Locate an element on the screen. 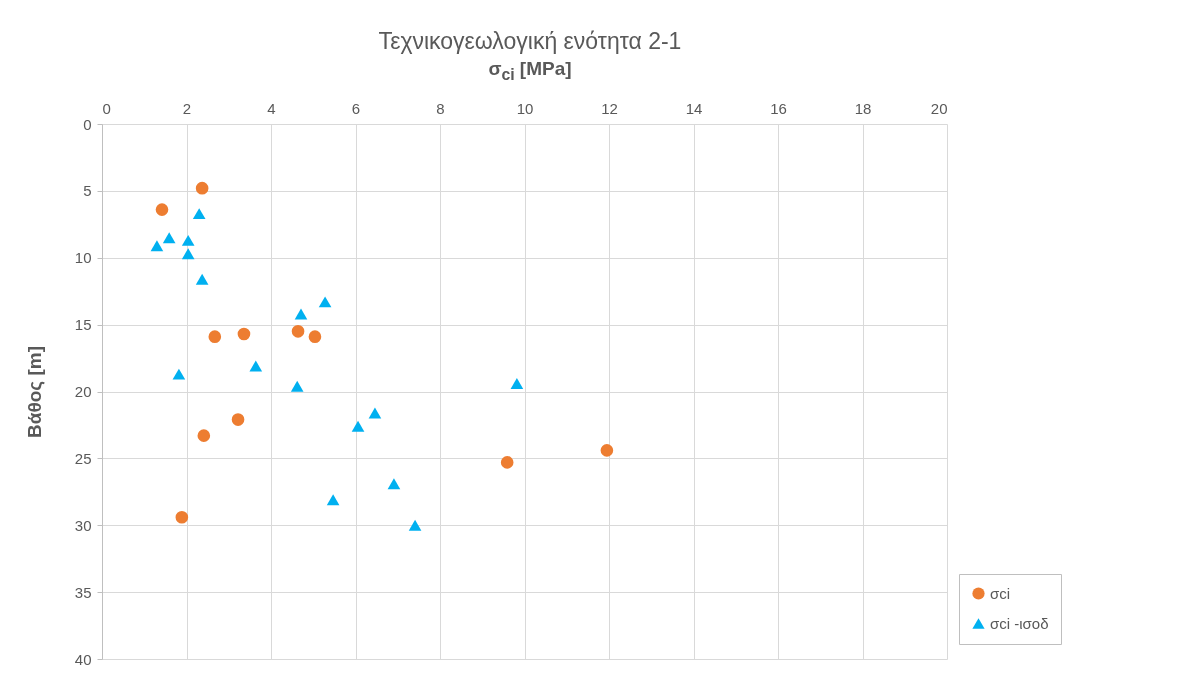  x-axis-title: σ$_{ci}$ [MPa] is located at coordinates (530, 71).